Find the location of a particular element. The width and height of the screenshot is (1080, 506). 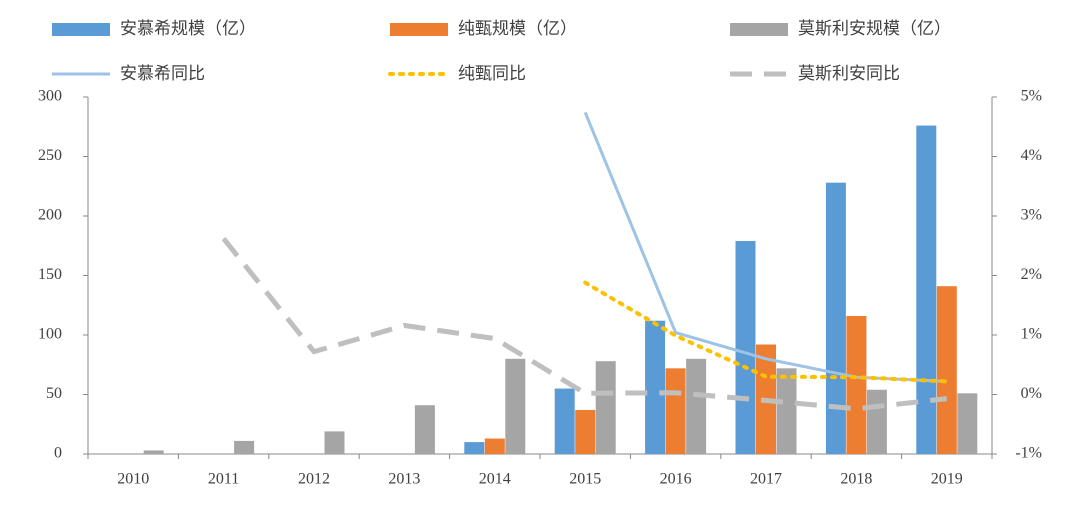

legend-label: 纯甄规模（亿） is located at coordinates (517, 29).